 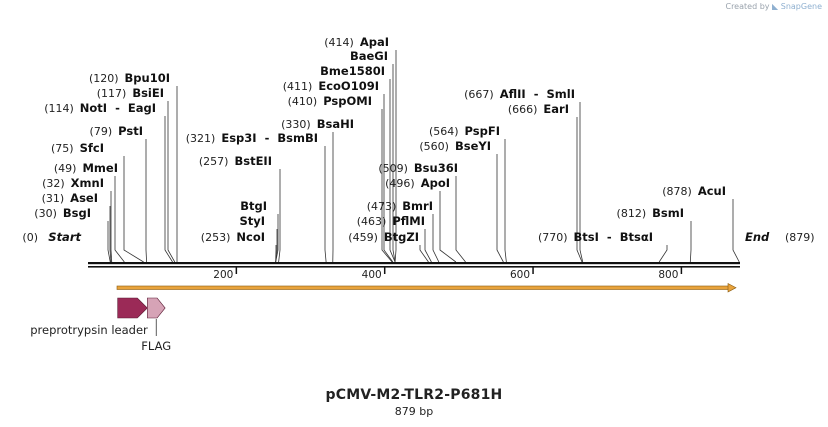 What do you see at coordinates (147, 78) in the screenshot?
I see `site-name: Bpu10I` at bounding box center [147, 78].